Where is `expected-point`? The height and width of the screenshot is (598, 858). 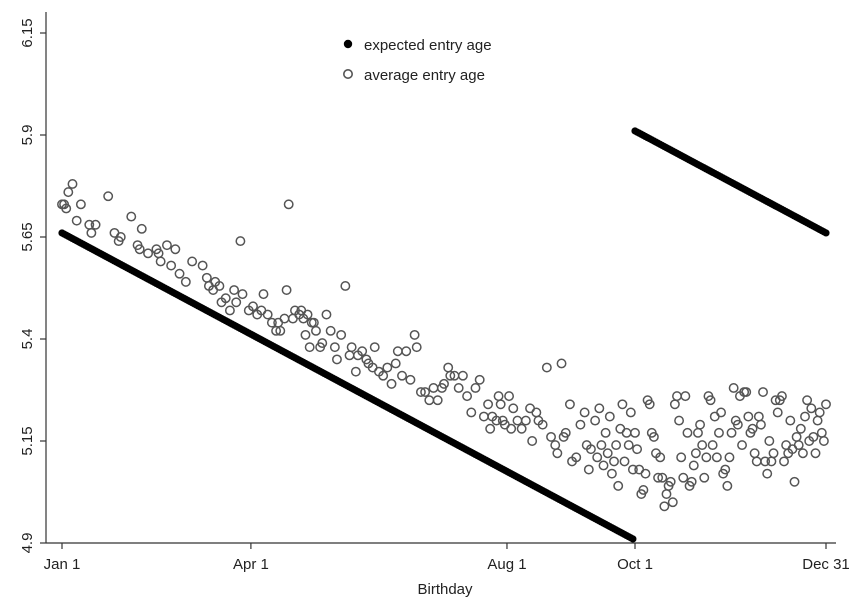
expected-point is located at coordinates (633, 539).